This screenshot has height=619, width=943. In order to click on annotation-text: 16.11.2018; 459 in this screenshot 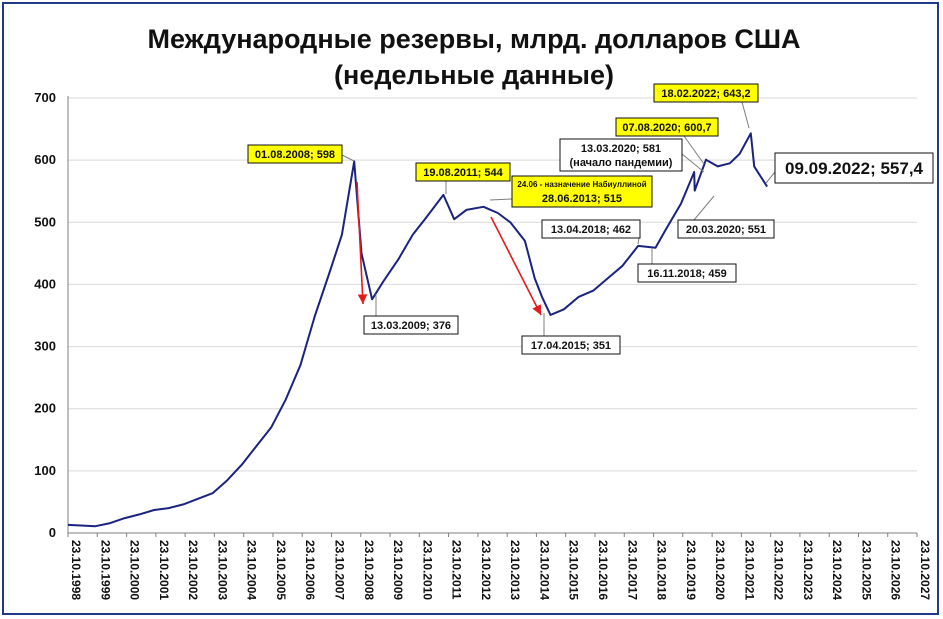, I will do `click(687, 274)`.